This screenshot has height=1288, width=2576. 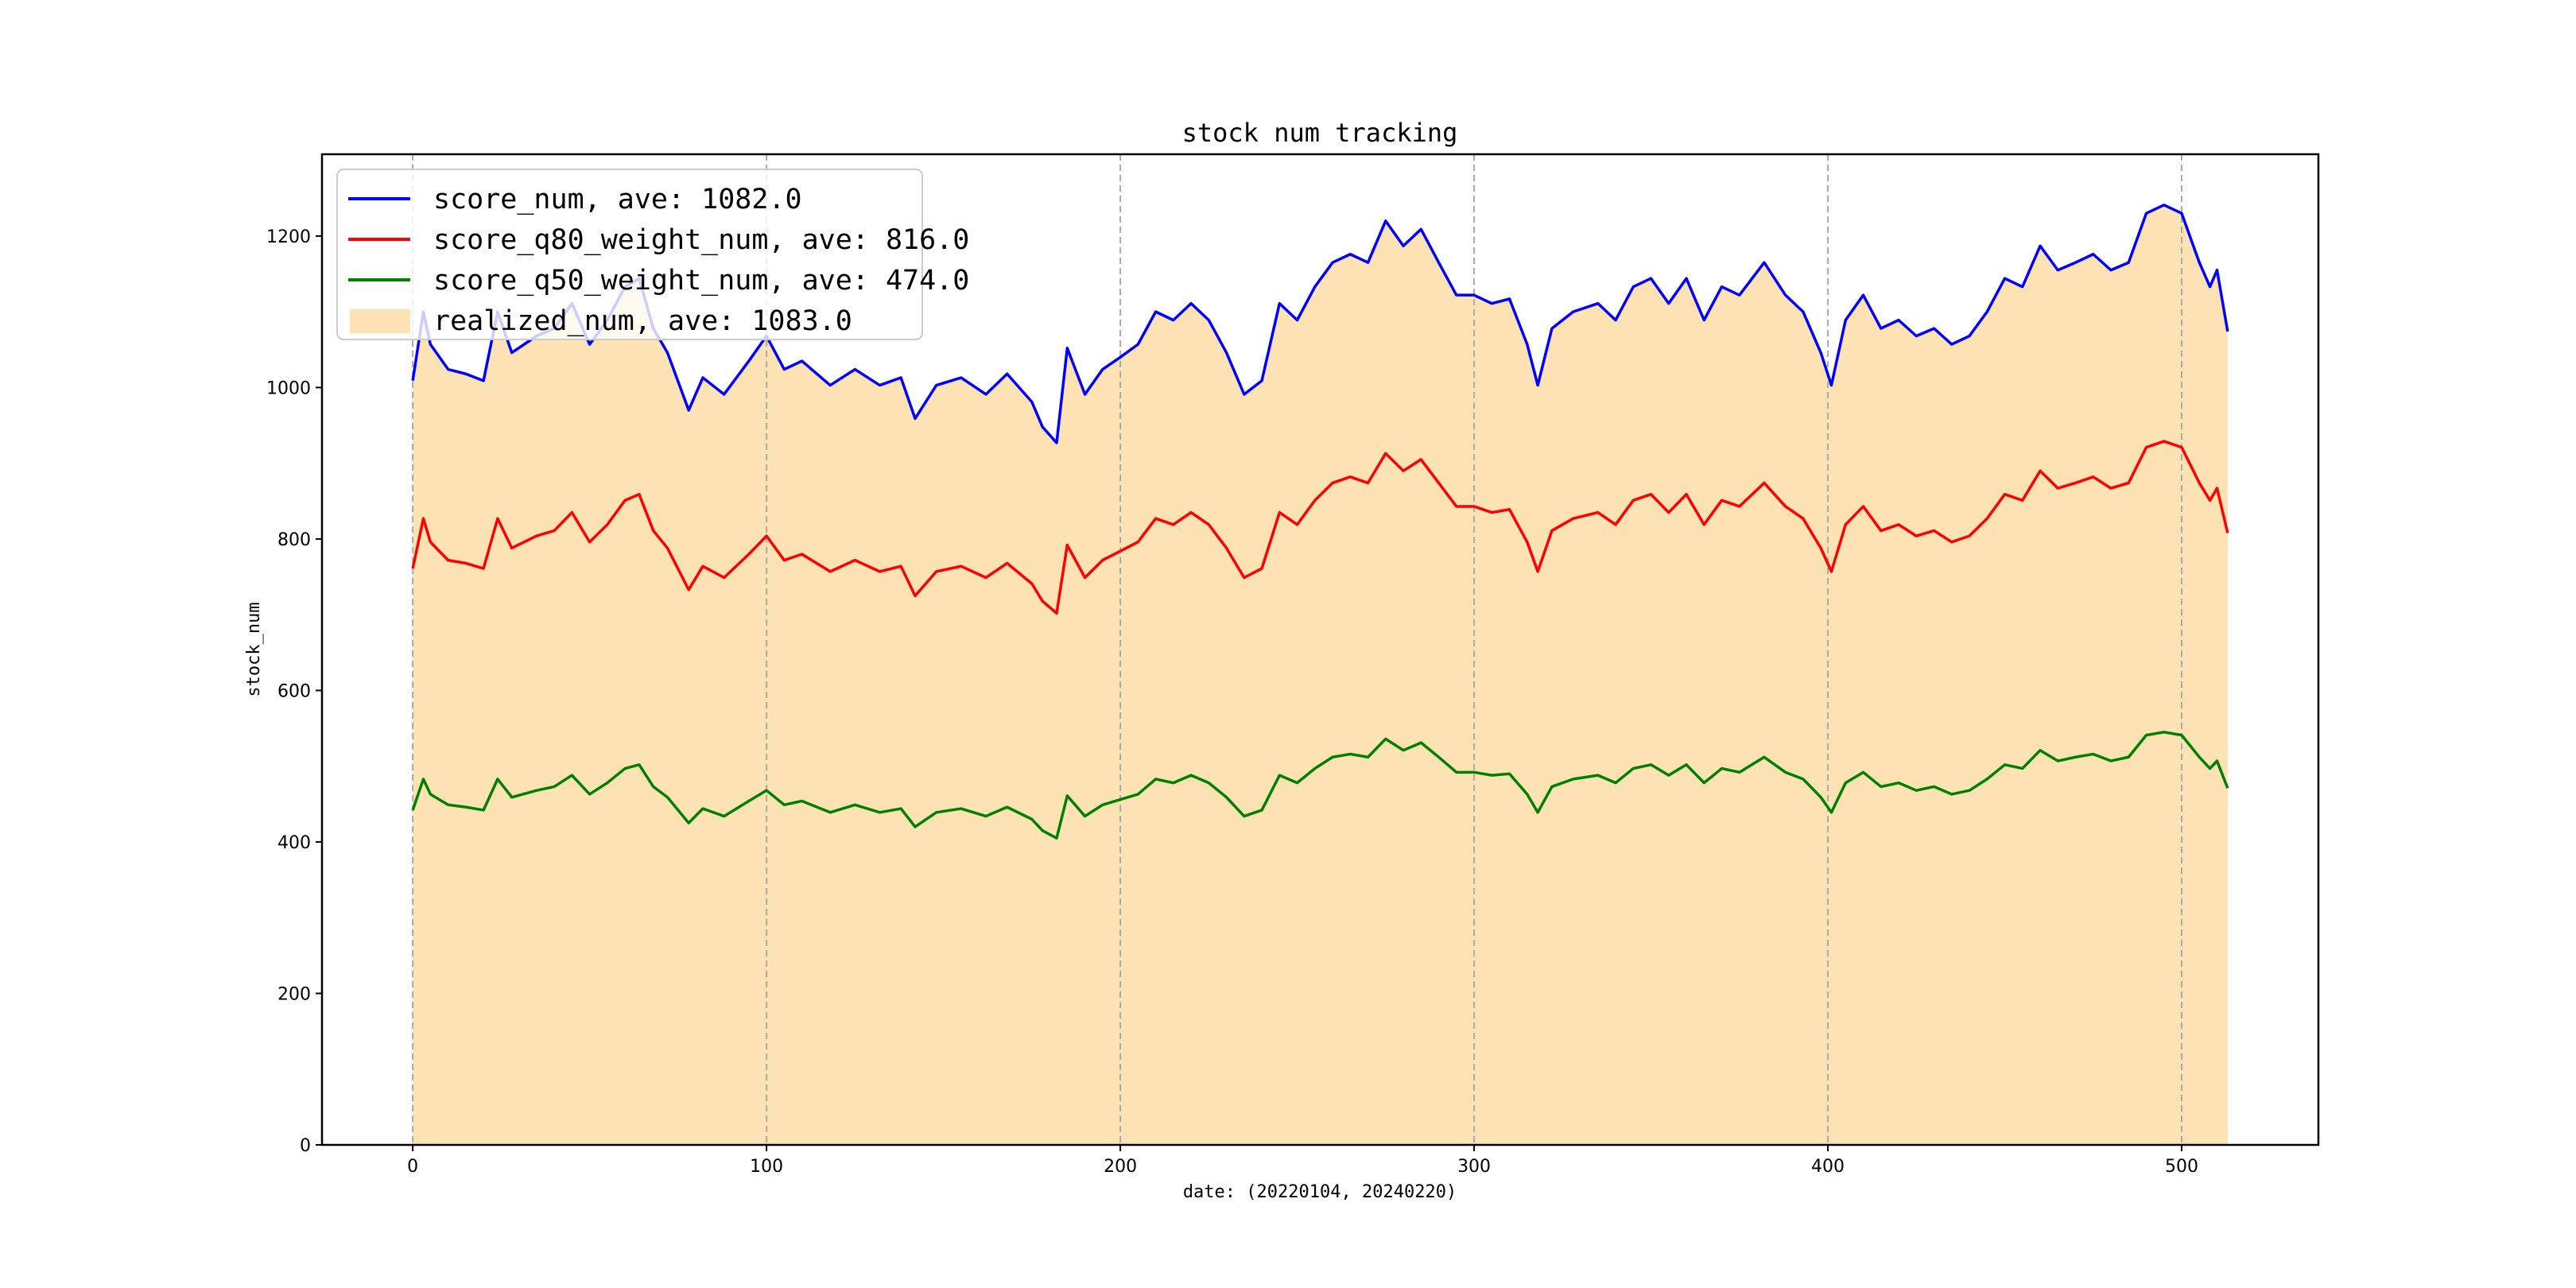 What do you see at coordinates (1320, 133) in the screenshot?
I see `chart-title: stock num tracking` at bounding box center [1320, 133].